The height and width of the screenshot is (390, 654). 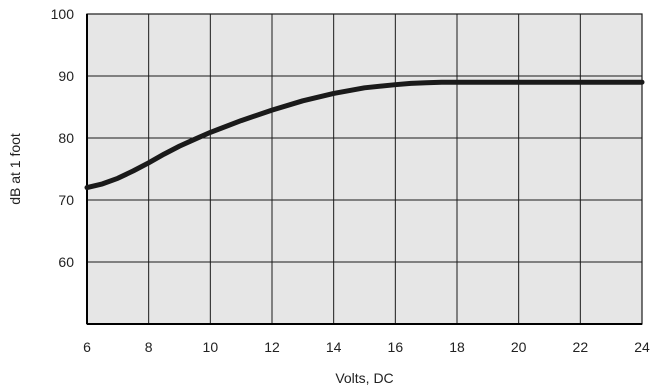 I want to click on y-tick-labels: 60 70 80 90 100, so click(x=63, y=138).